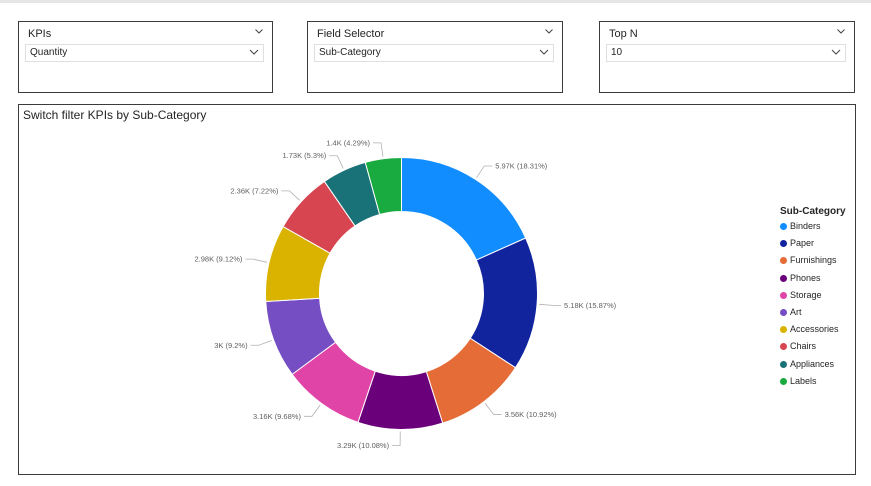  What do you see at coordinates (812, 363) in the screenshot?
I see `legend-label: Appliances` at bounding box center [812, 363].